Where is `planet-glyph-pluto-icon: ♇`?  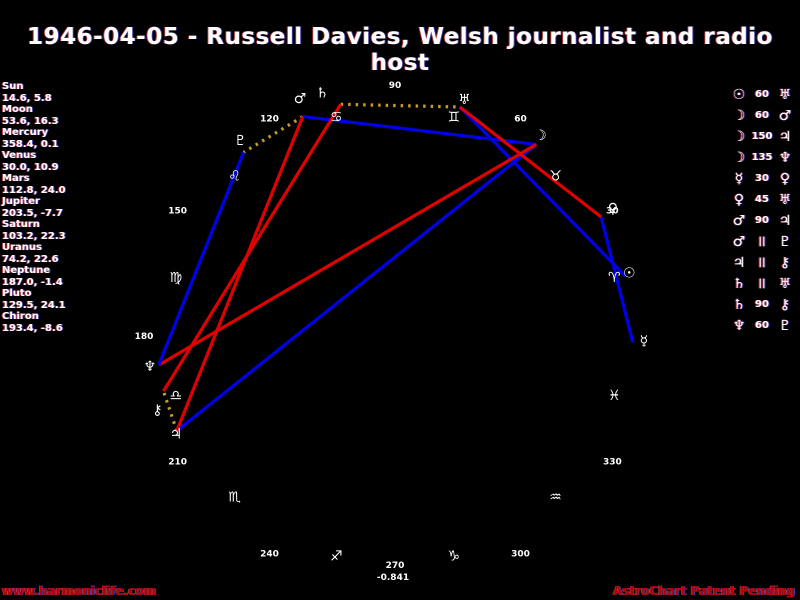 planet-glyph-pluto-icon: ♇ is located at coordinates (240, 141).